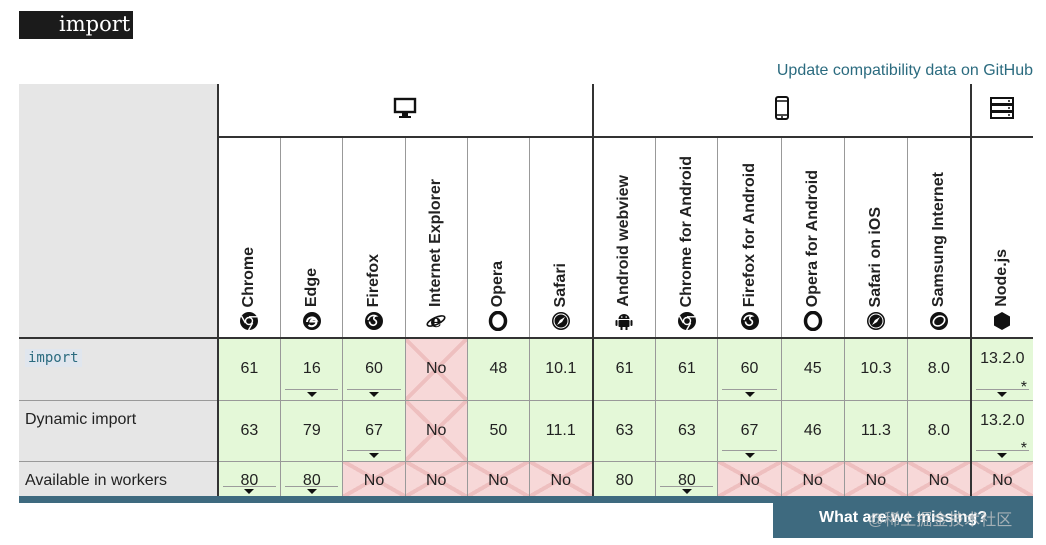 Image resolution: width=1046 pixels, height=545 pixels. I want to click on support-cell: 11.3, so click(875, 431).